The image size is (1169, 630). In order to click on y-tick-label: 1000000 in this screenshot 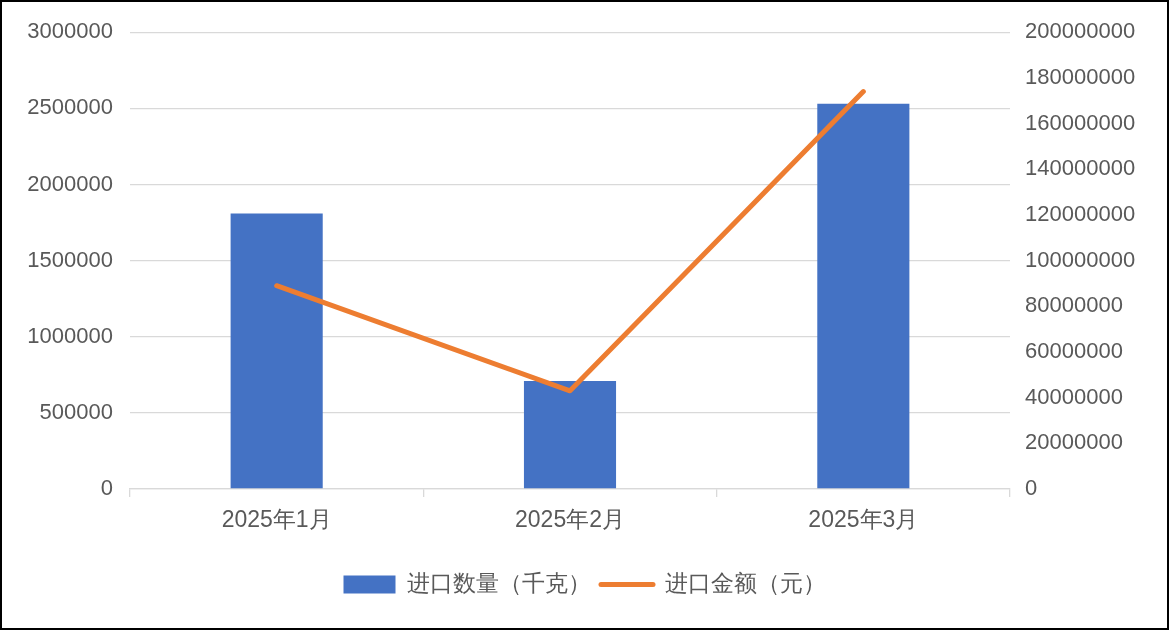, I will do `click(70, 335)`.